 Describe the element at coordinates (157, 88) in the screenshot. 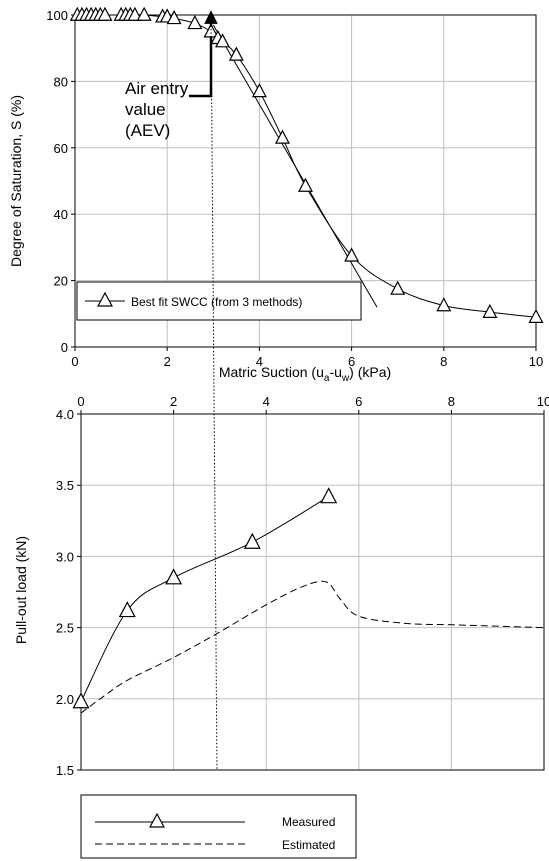

I see `aev-label-line-1: Air entry` at that location.